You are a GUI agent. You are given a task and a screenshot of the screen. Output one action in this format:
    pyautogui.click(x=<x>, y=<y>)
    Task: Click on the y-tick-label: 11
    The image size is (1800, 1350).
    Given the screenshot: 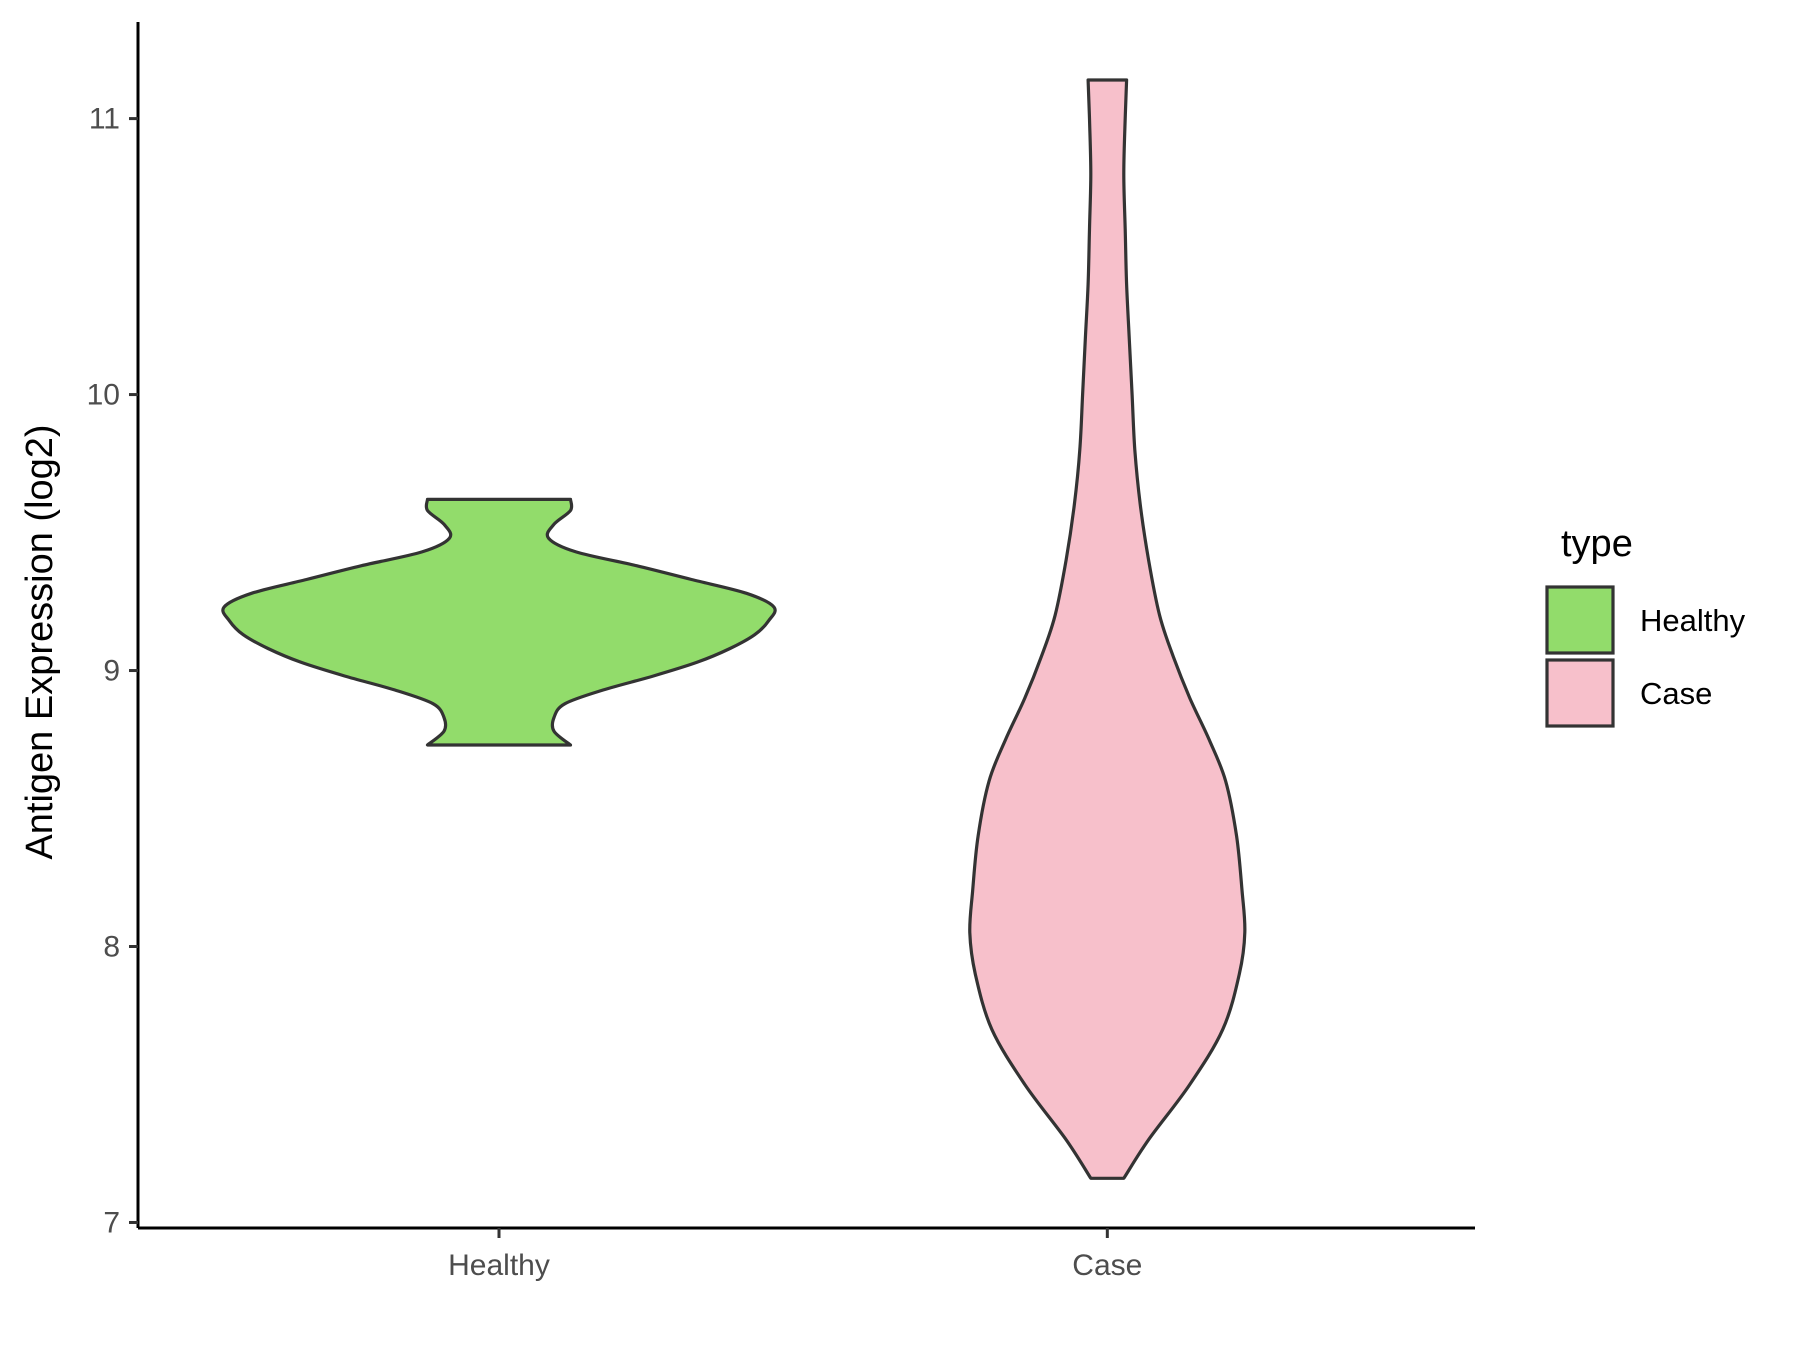 What is the action you would take?
    pyautogui.click(x=104, y=119)
    